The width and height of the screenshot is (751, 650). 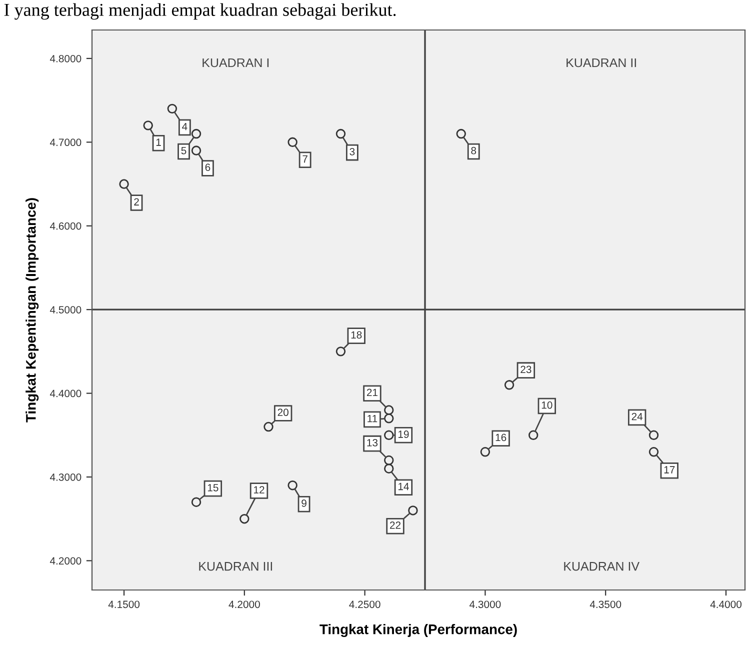 What do you see at coordinates (235, 566) in the screenshot?
I see `annotation: KUADRAN III` at bounding box center [235, 566].